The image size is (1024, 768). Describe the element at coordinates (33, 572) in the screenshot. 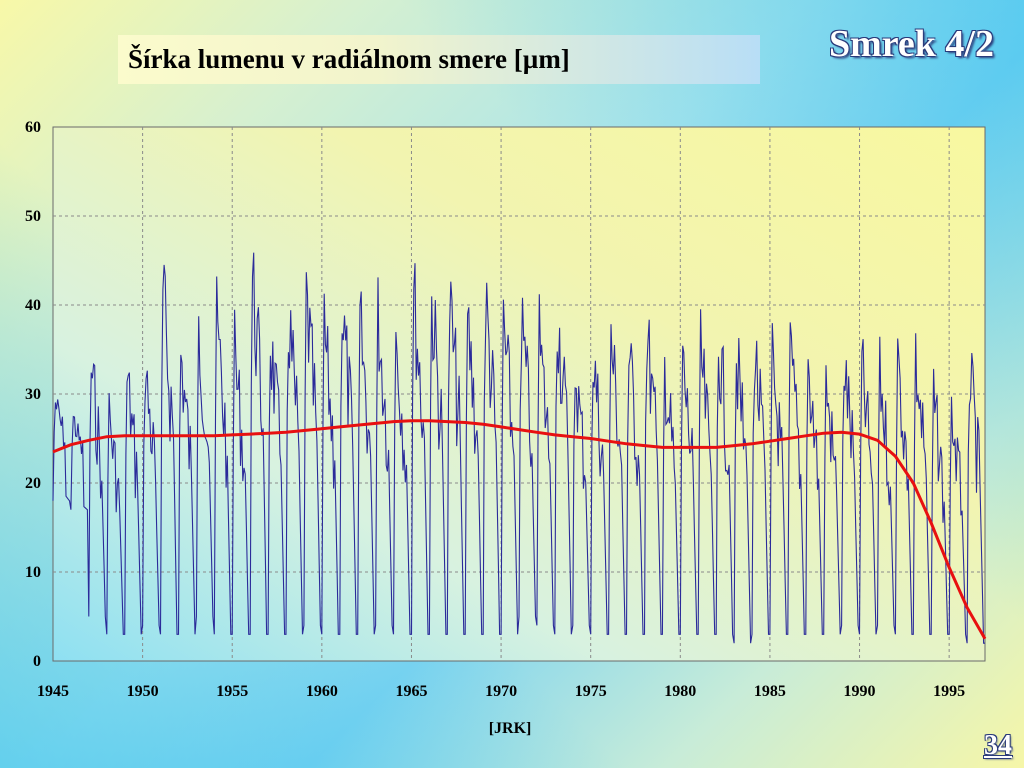

I see `y-tick-label: 10` at that location.